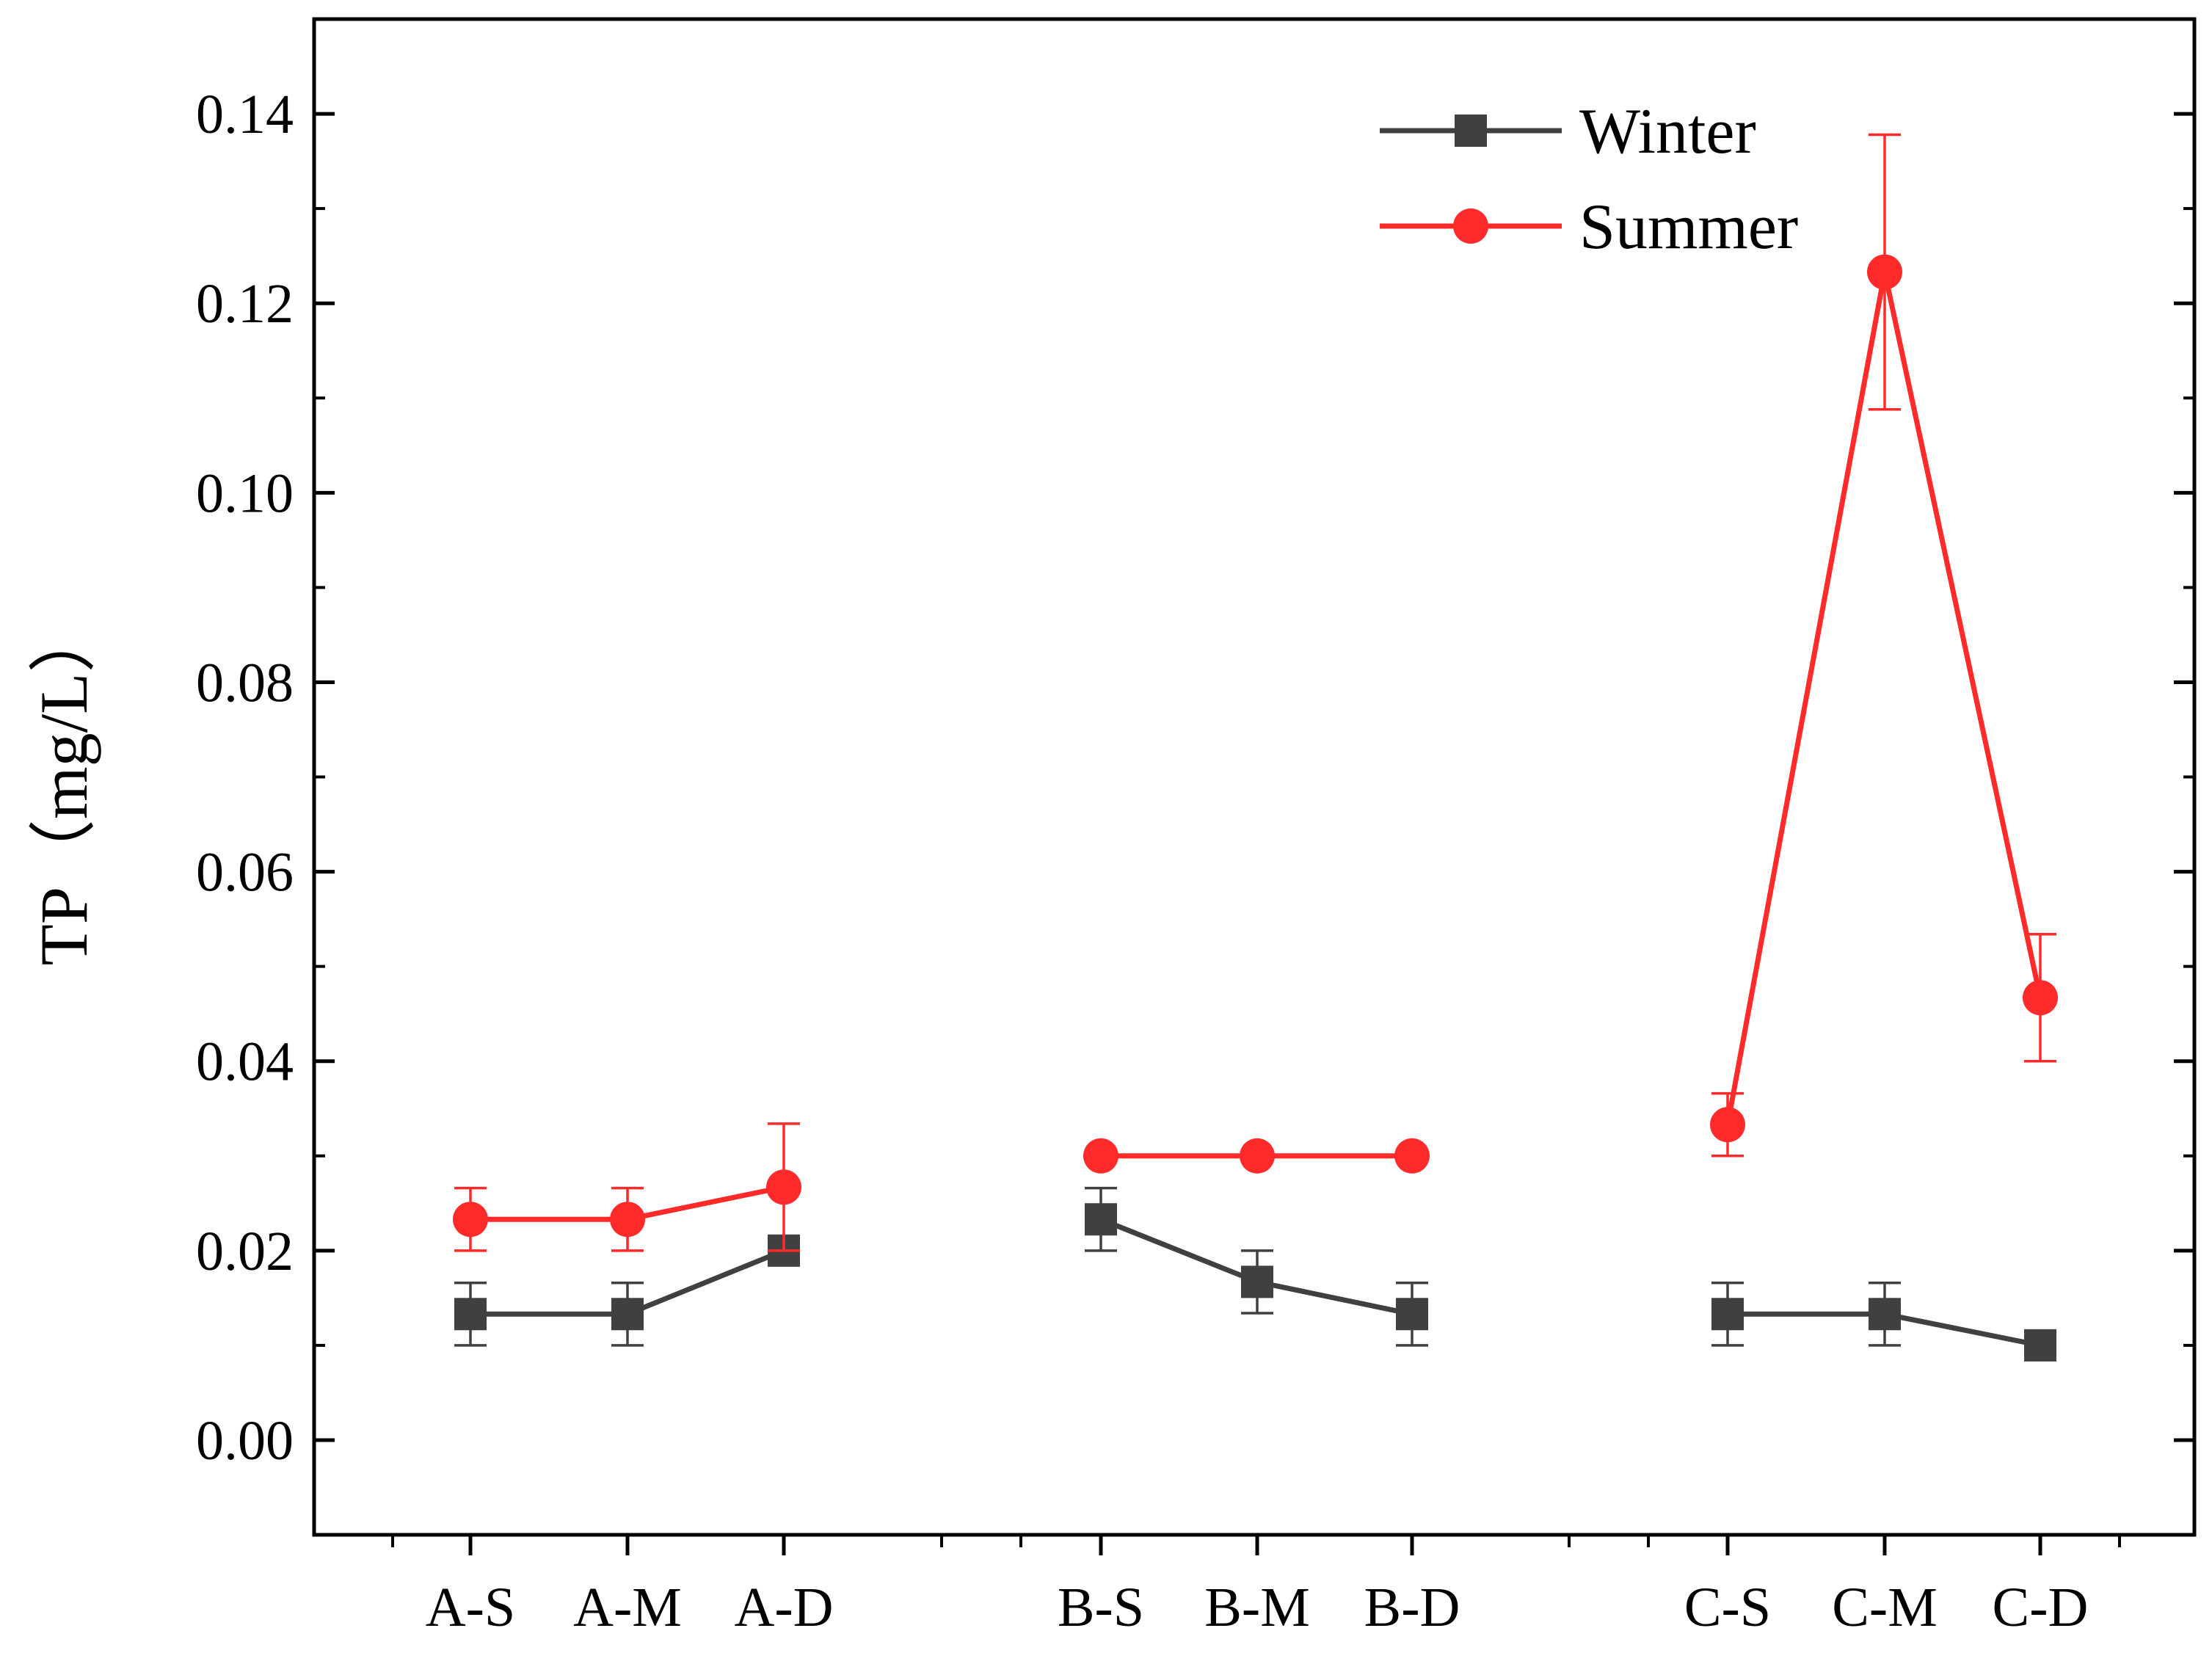 Image resolution: width=2212 pixels, height=1664 pixels. I want to click on x-axis-ticks: A-S A-M A-D B-S B-M B-D C-S C-M C-D, so click(1256, 1586).